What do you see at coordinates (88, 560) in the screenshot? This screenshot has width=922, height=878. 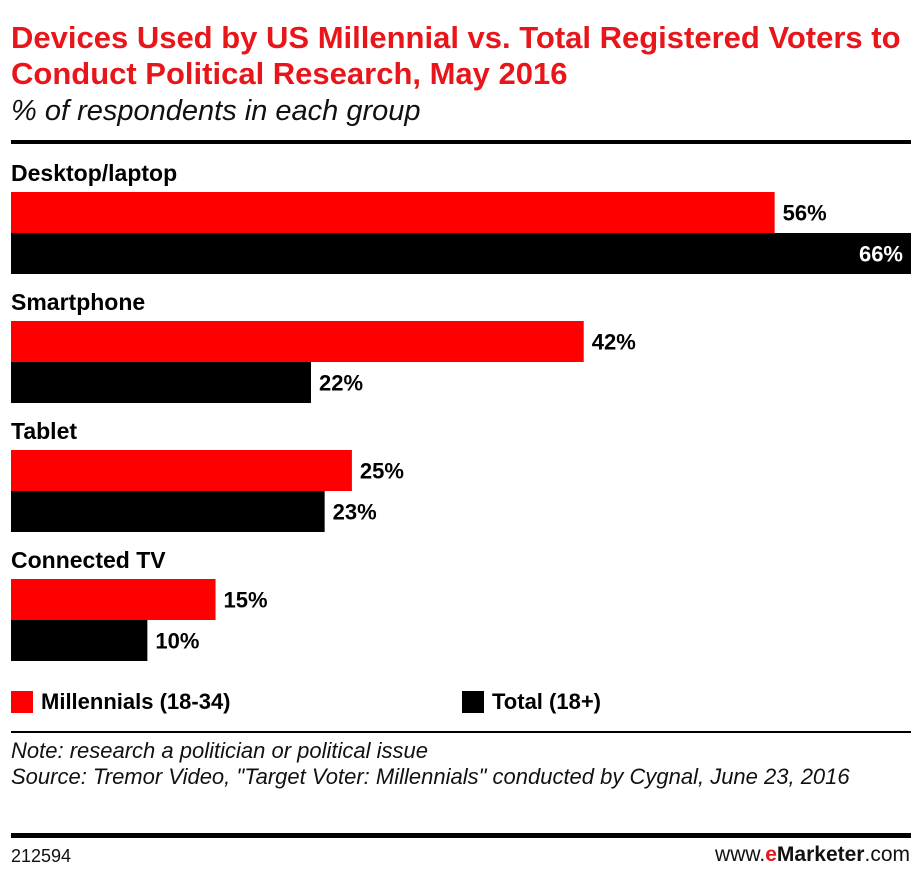 I see `category-label-connected-tv: Connected TV` at bounding box center [88, 560].